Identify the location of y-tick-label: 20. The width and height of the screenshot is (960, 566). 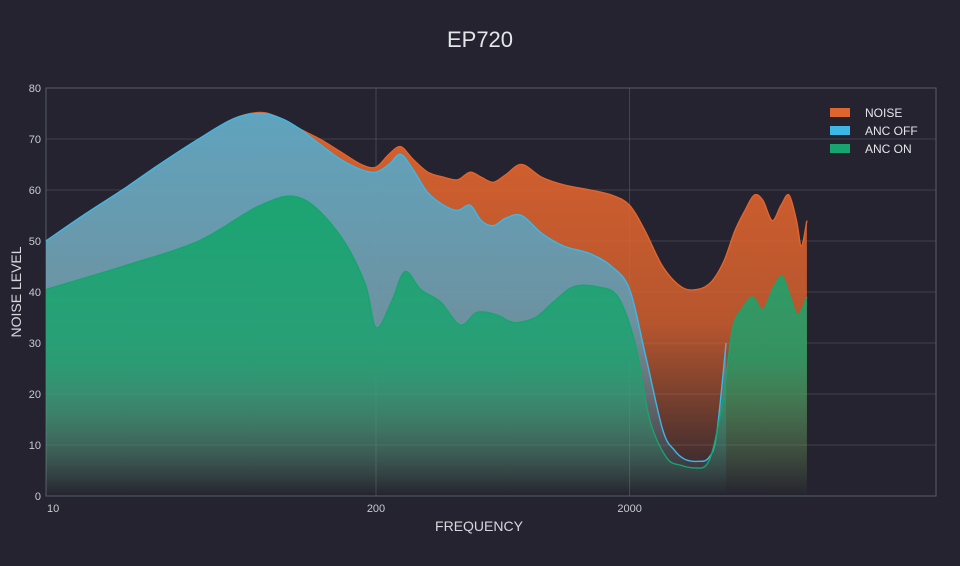
(35, 395).